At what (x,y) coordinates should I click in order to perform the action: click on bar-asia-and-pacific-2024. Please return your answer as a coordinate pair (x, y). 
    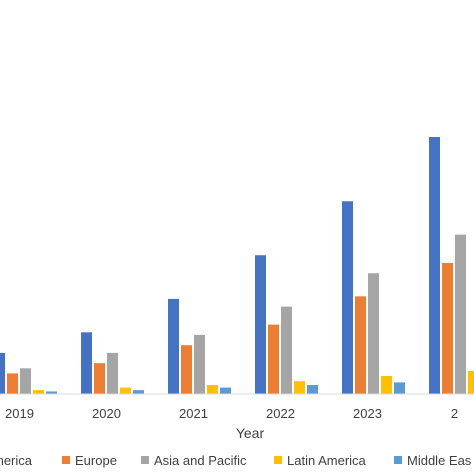
    Looking at the image, I should click on (460, 314).